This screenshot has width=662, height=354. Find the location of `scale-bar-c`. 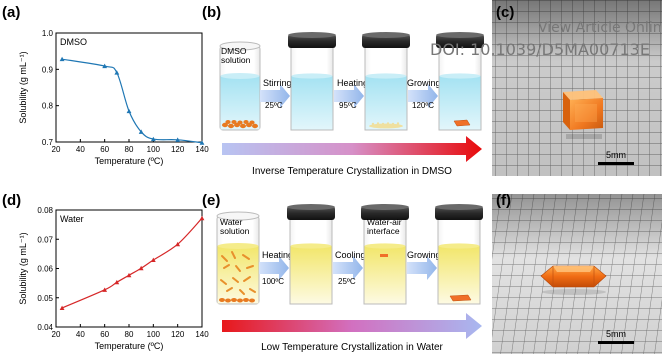

scale-bar-c is located at coordinates (616, 163).